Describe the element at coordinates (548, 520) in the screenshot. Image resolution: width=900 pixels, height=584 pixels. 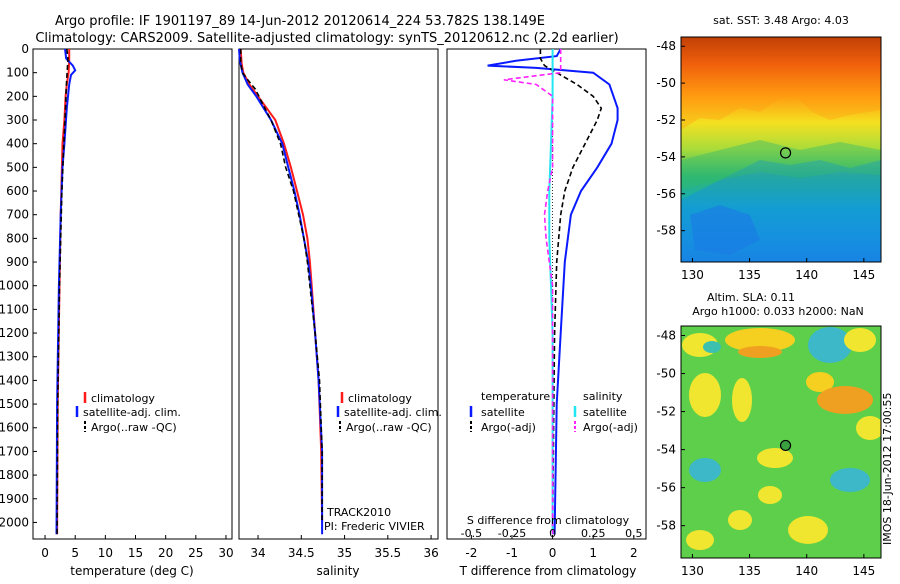
I see `s-difference-label: S difference from climatology` at that location.